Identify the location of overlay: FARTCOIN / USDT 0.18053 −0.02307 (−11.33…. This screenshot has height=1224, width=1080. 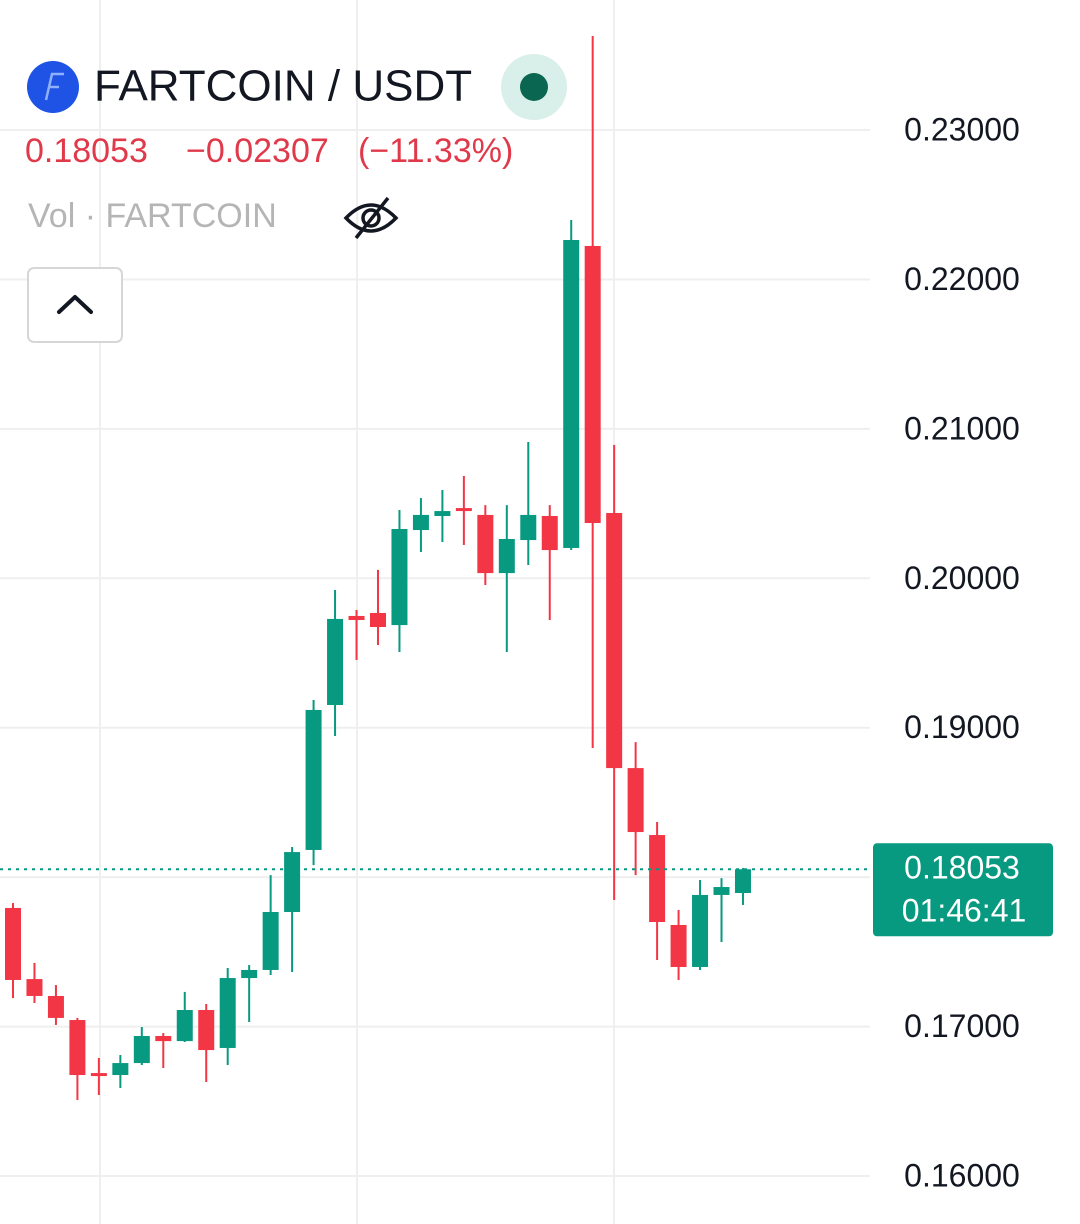
(296, 198).